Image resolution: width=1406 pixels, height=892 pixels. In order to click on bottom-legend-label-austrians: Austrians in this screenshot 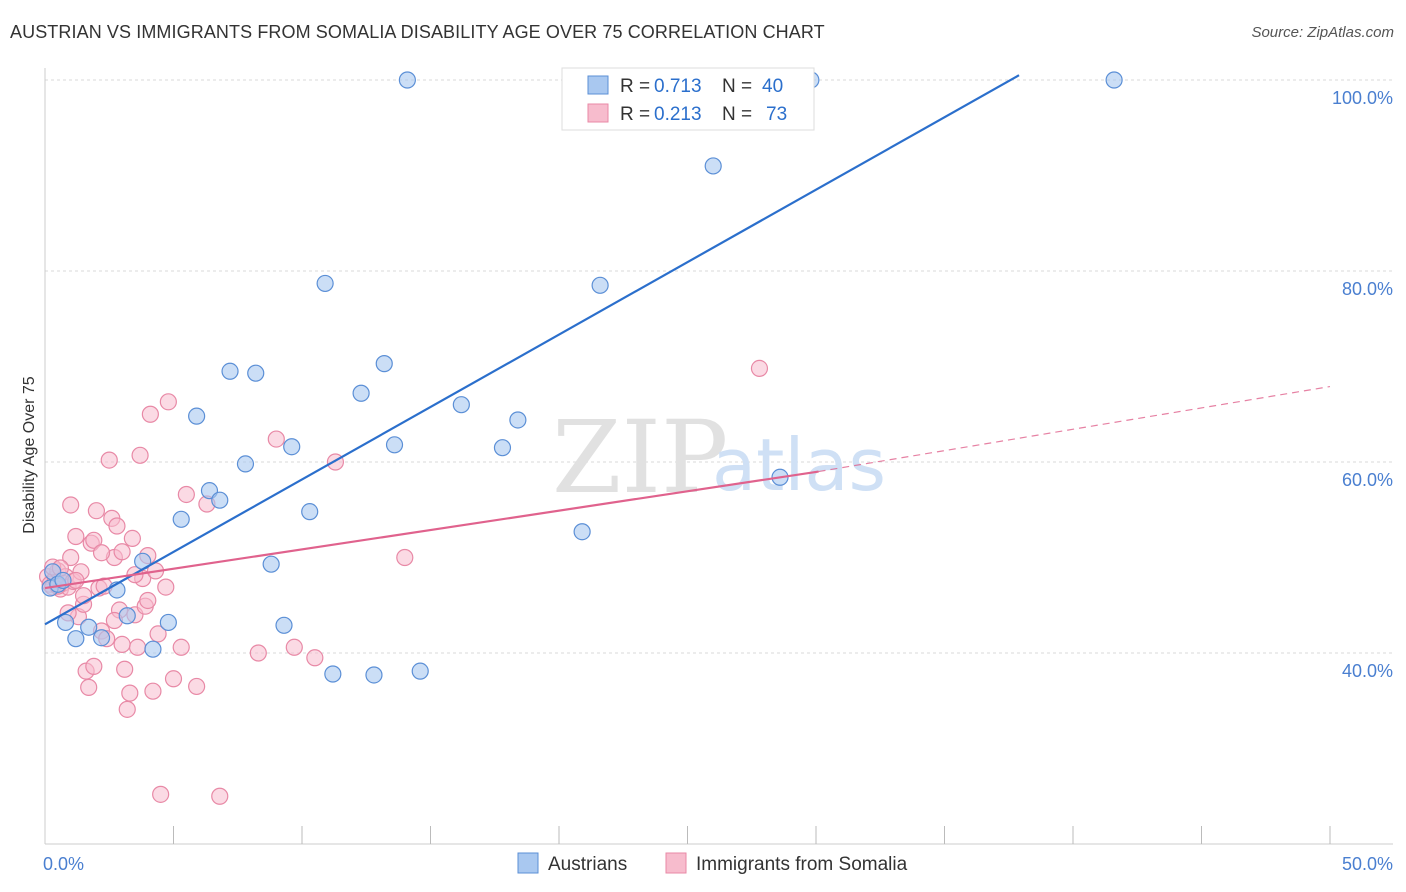, I will do `click(587, 864)`.